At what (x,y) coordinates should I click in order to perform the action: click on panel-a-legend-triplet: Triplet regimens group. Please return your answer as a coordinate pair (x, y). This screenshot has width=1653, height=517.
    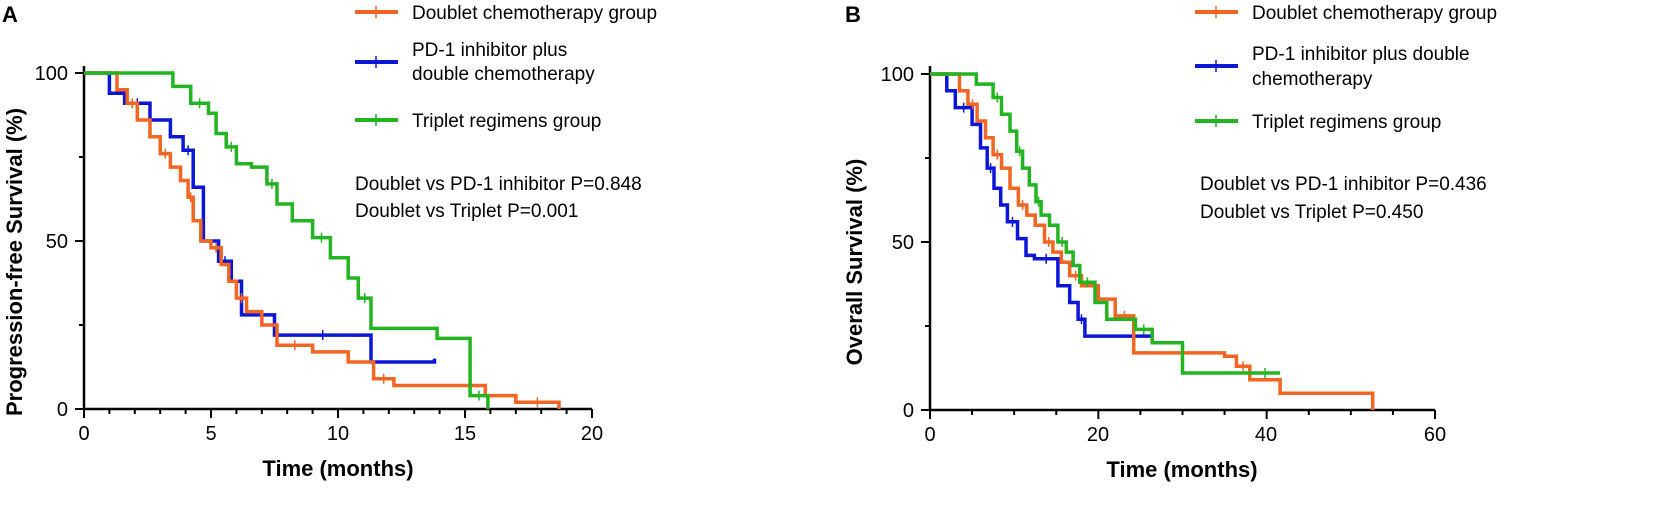
    Looking at the image, I should click on (506, 121).